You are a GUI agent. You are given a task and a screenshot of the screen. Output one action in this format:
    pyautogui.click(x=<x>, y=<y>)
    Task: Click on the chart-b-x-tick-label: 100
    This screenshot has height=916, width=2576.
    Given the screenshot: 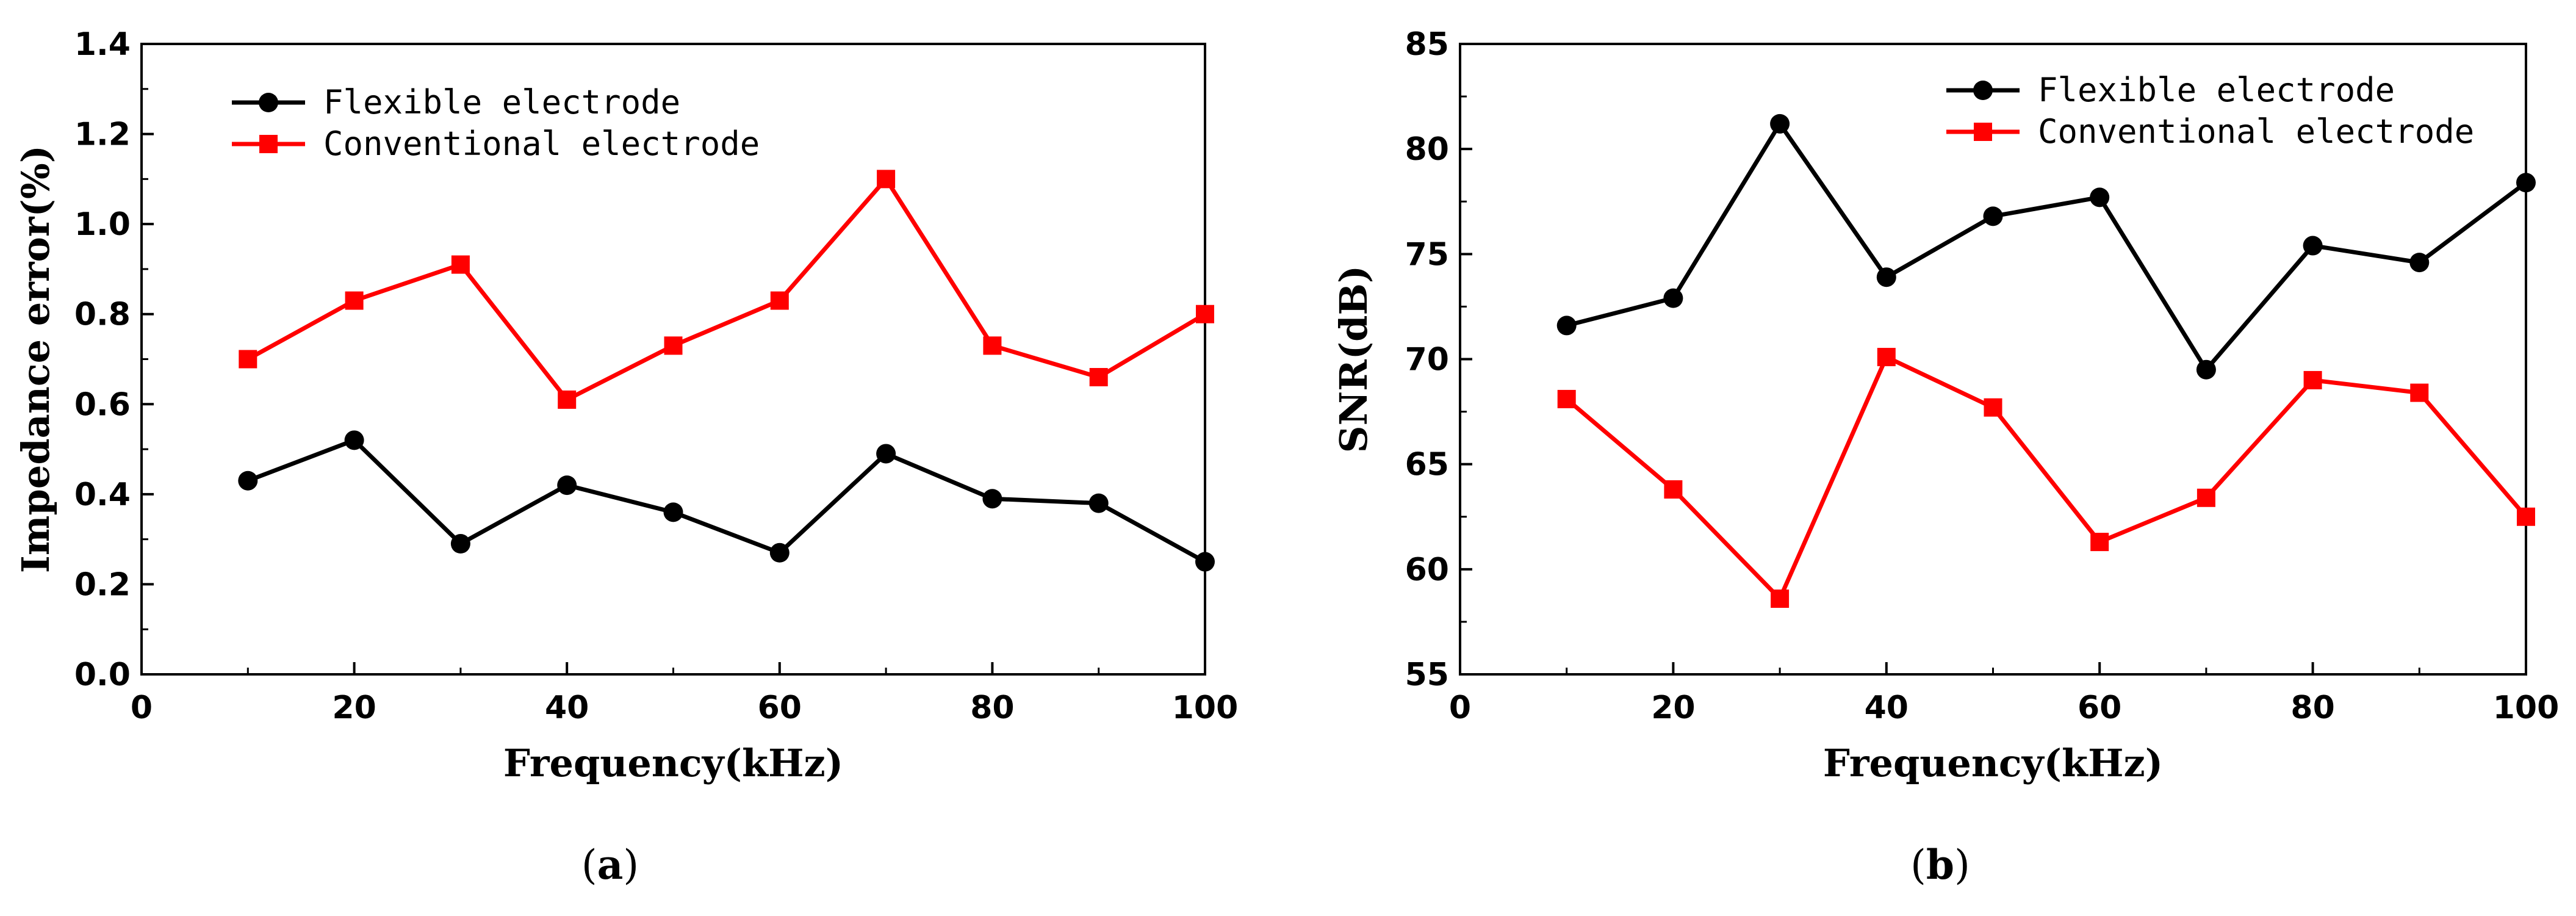 What is the action you would take?
    pyautogui.click(x=2526, y=708)
    